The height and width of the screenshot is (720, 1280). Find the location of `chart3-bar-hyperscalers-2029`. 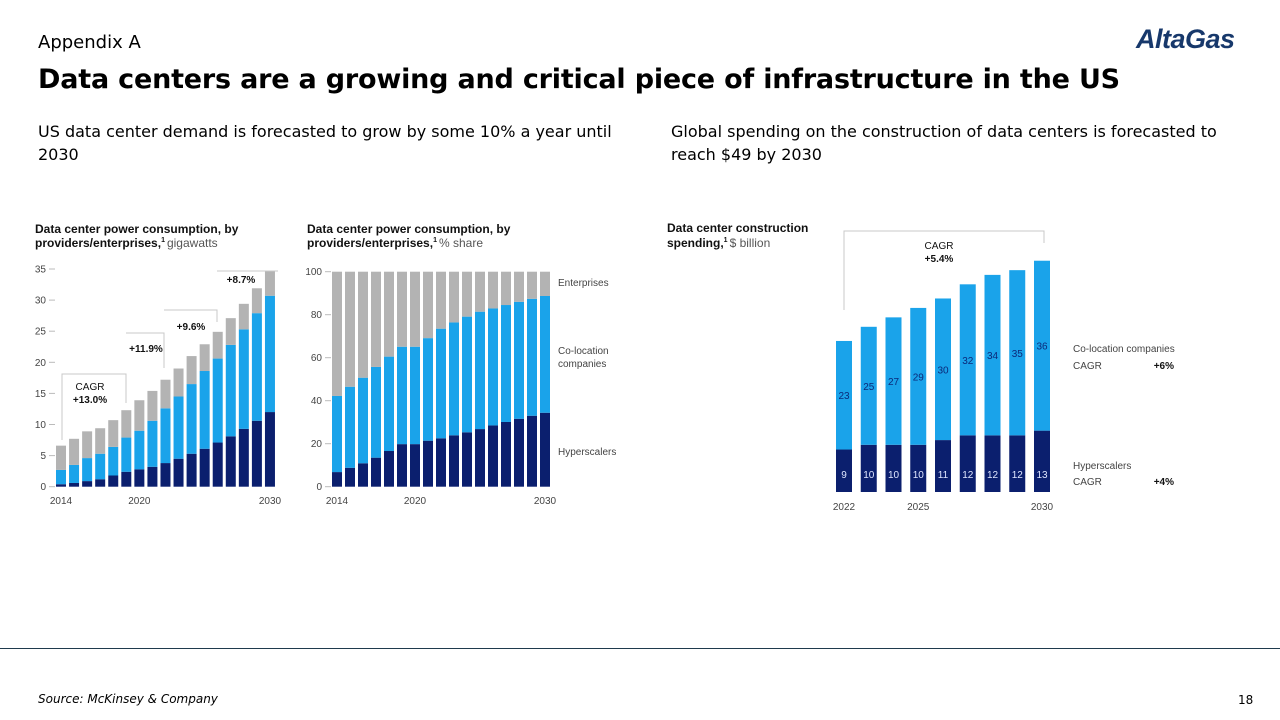

chart3-bar-hyperscalers-2029 is located at coordinates (1017, 463).